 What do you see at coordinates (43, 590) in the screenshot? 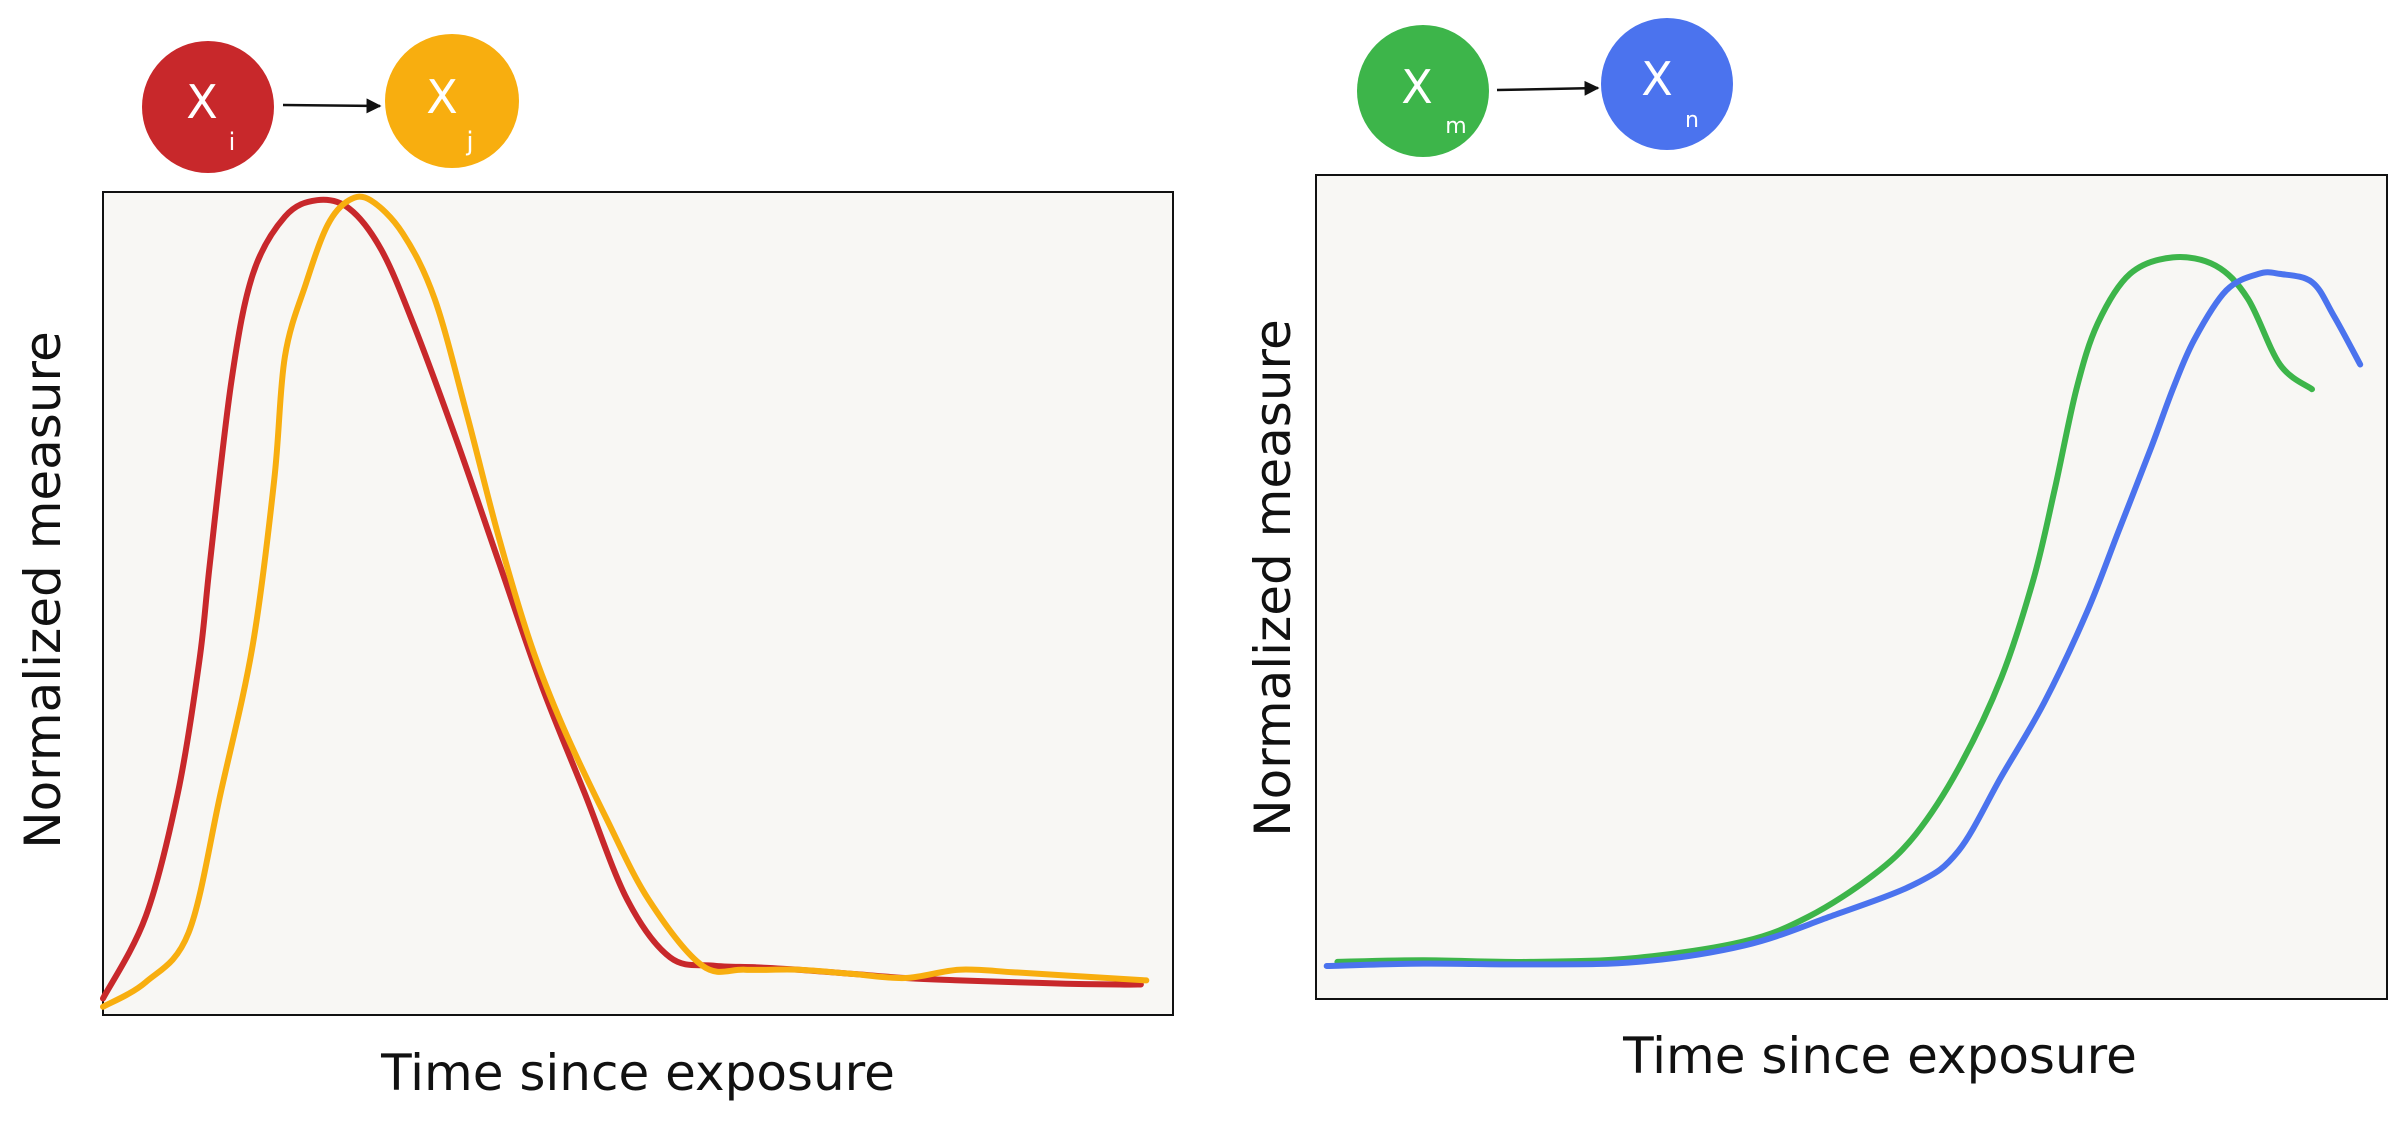
I see `left-y-axis-label: Normalized measure` at bounding box center [43, 590].